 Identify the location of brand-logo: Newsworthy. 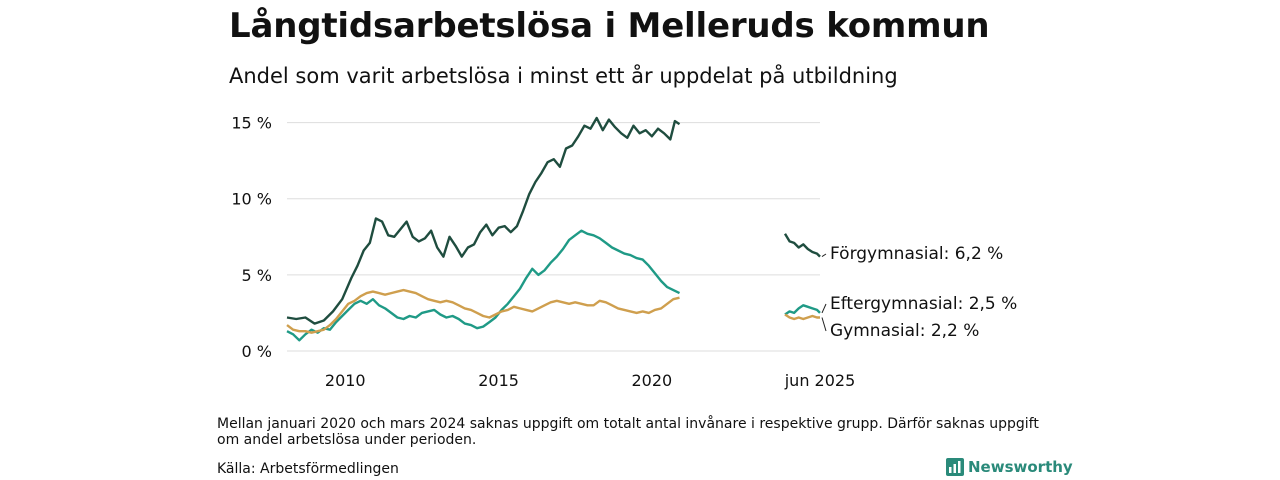
(1009, 467).